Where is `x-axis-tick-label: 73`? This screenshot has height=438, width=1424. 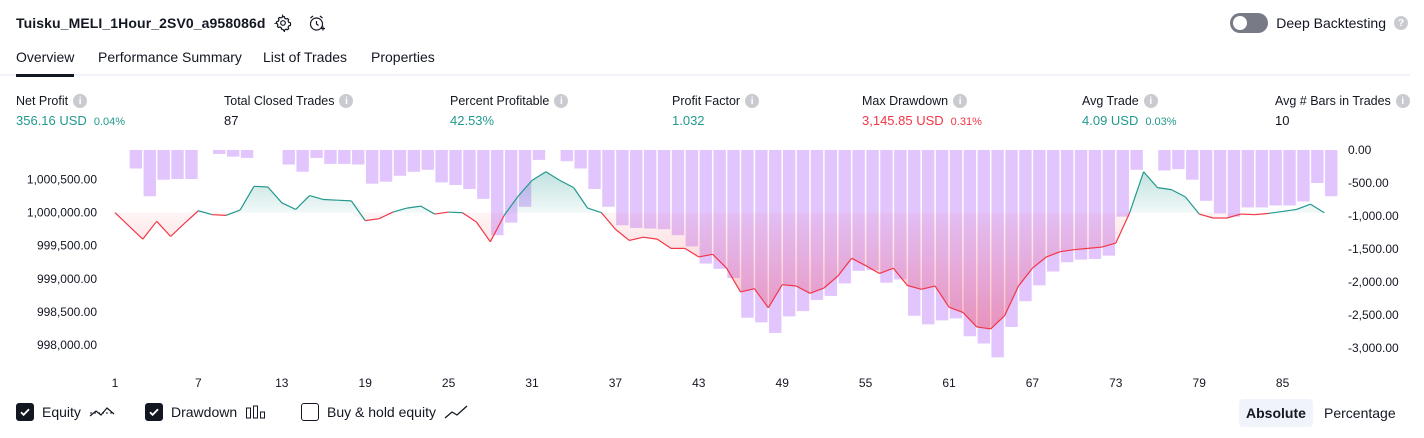
x-axis-tick-label: 73 is located at coordinates (1116, 383).